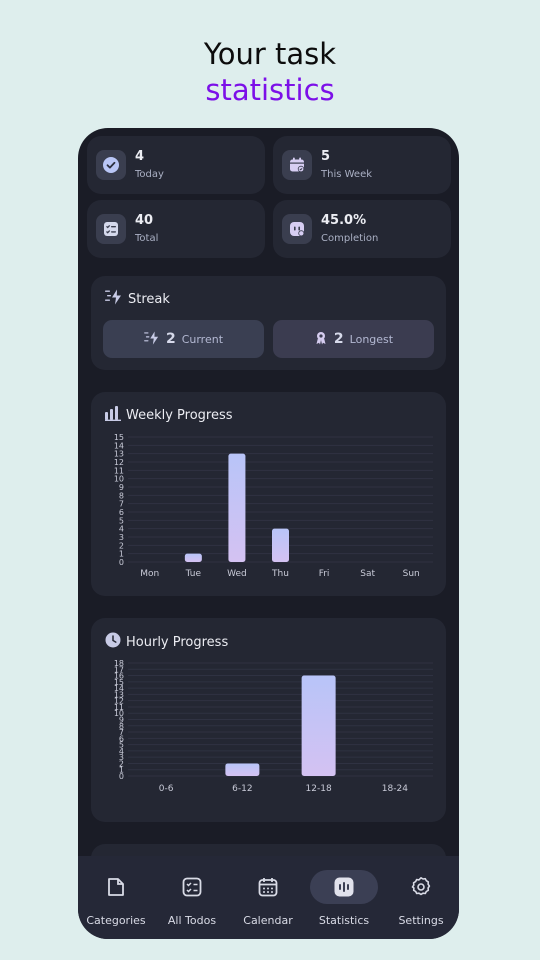 Image resolution: width=540 pixels, height=960 pixels. I want to click on hourly-x-tick-label: 18-24, so click(395, 789).